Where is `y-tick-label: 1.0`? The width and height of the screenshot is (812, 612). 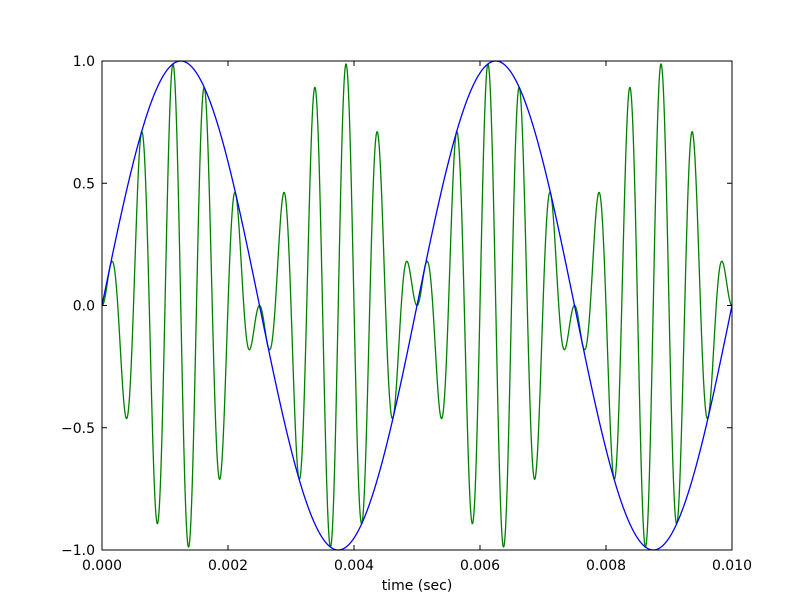 y-tick-label: 1.0 is located at coordinates (84, 62).